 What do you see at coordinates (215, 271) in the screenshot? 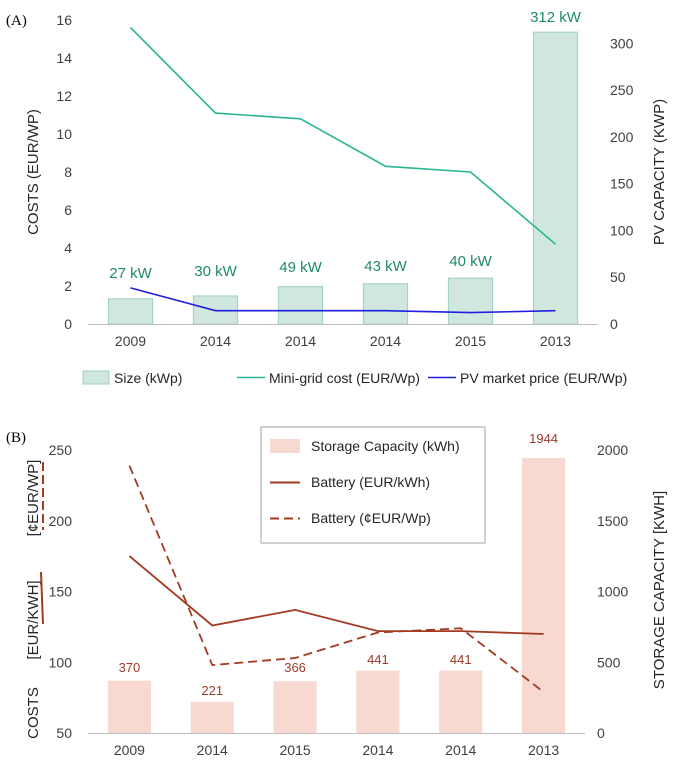
I see `bar-data-label-1: 30 kW` at bounding box center [215, 271].